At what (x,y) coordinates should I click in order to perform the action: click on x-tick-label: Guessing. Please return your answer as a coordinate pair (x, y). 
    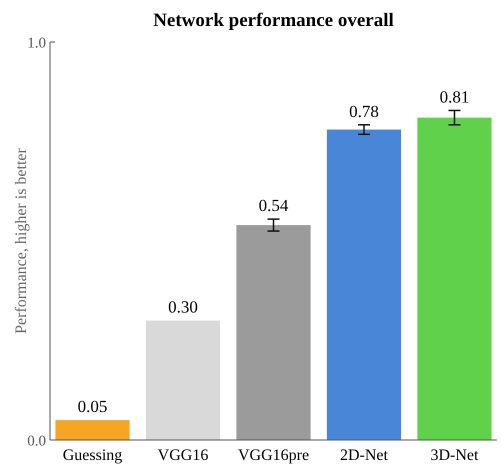
    Looking at the image, I should click on (92, 455).